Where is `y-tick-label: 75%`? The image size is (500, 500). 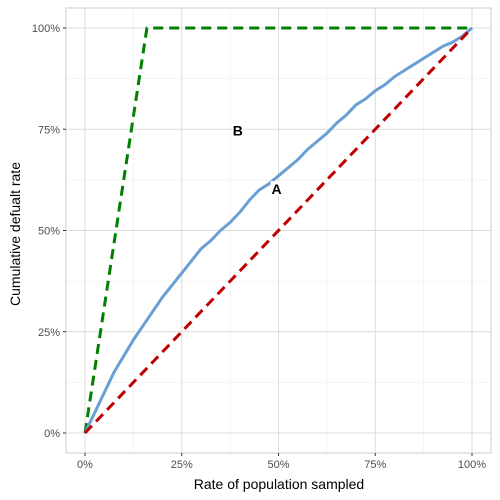 y-tick-label: 75% is located at coordinates (49, 130).